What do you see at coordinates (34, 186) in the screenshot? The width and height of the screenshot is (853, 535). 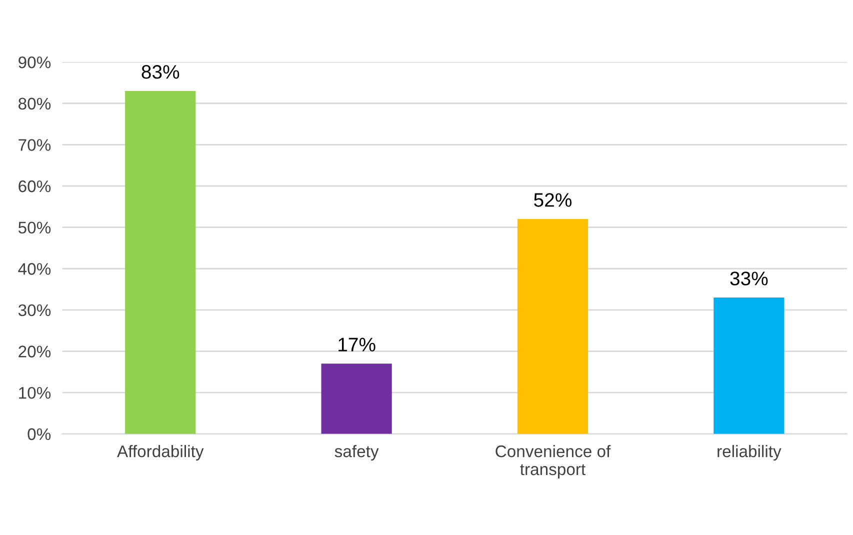 I see `y-tick-label: 60%` at bounding box center [34, 186].